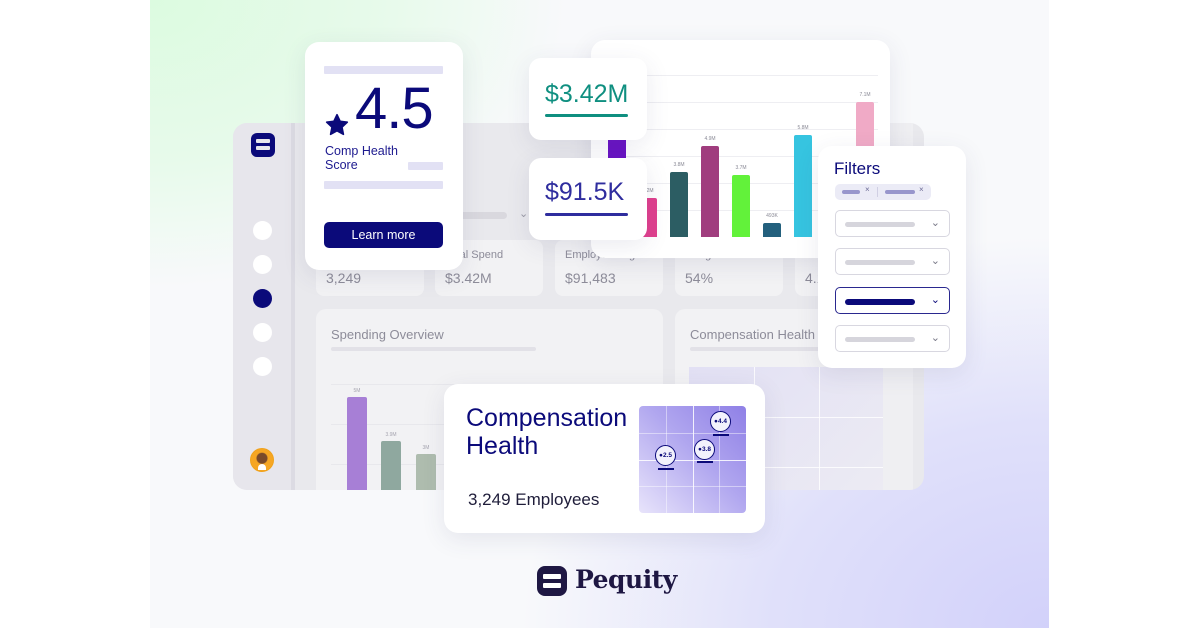  What do you see at coordinates (665, 455) in the screenshot?
I see `score-bubble: ●2.5` at bounding box center [665, 455].